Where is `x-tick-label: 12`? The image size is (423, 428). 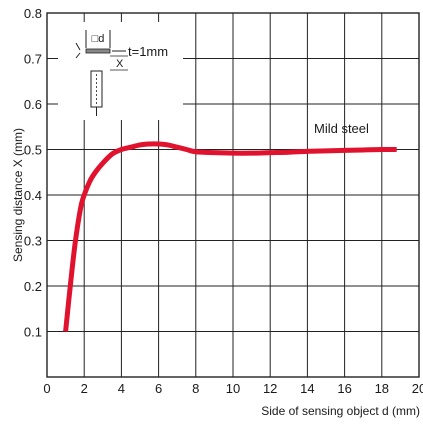
x-tick-label: 12 is located at coordinates (270, 388).